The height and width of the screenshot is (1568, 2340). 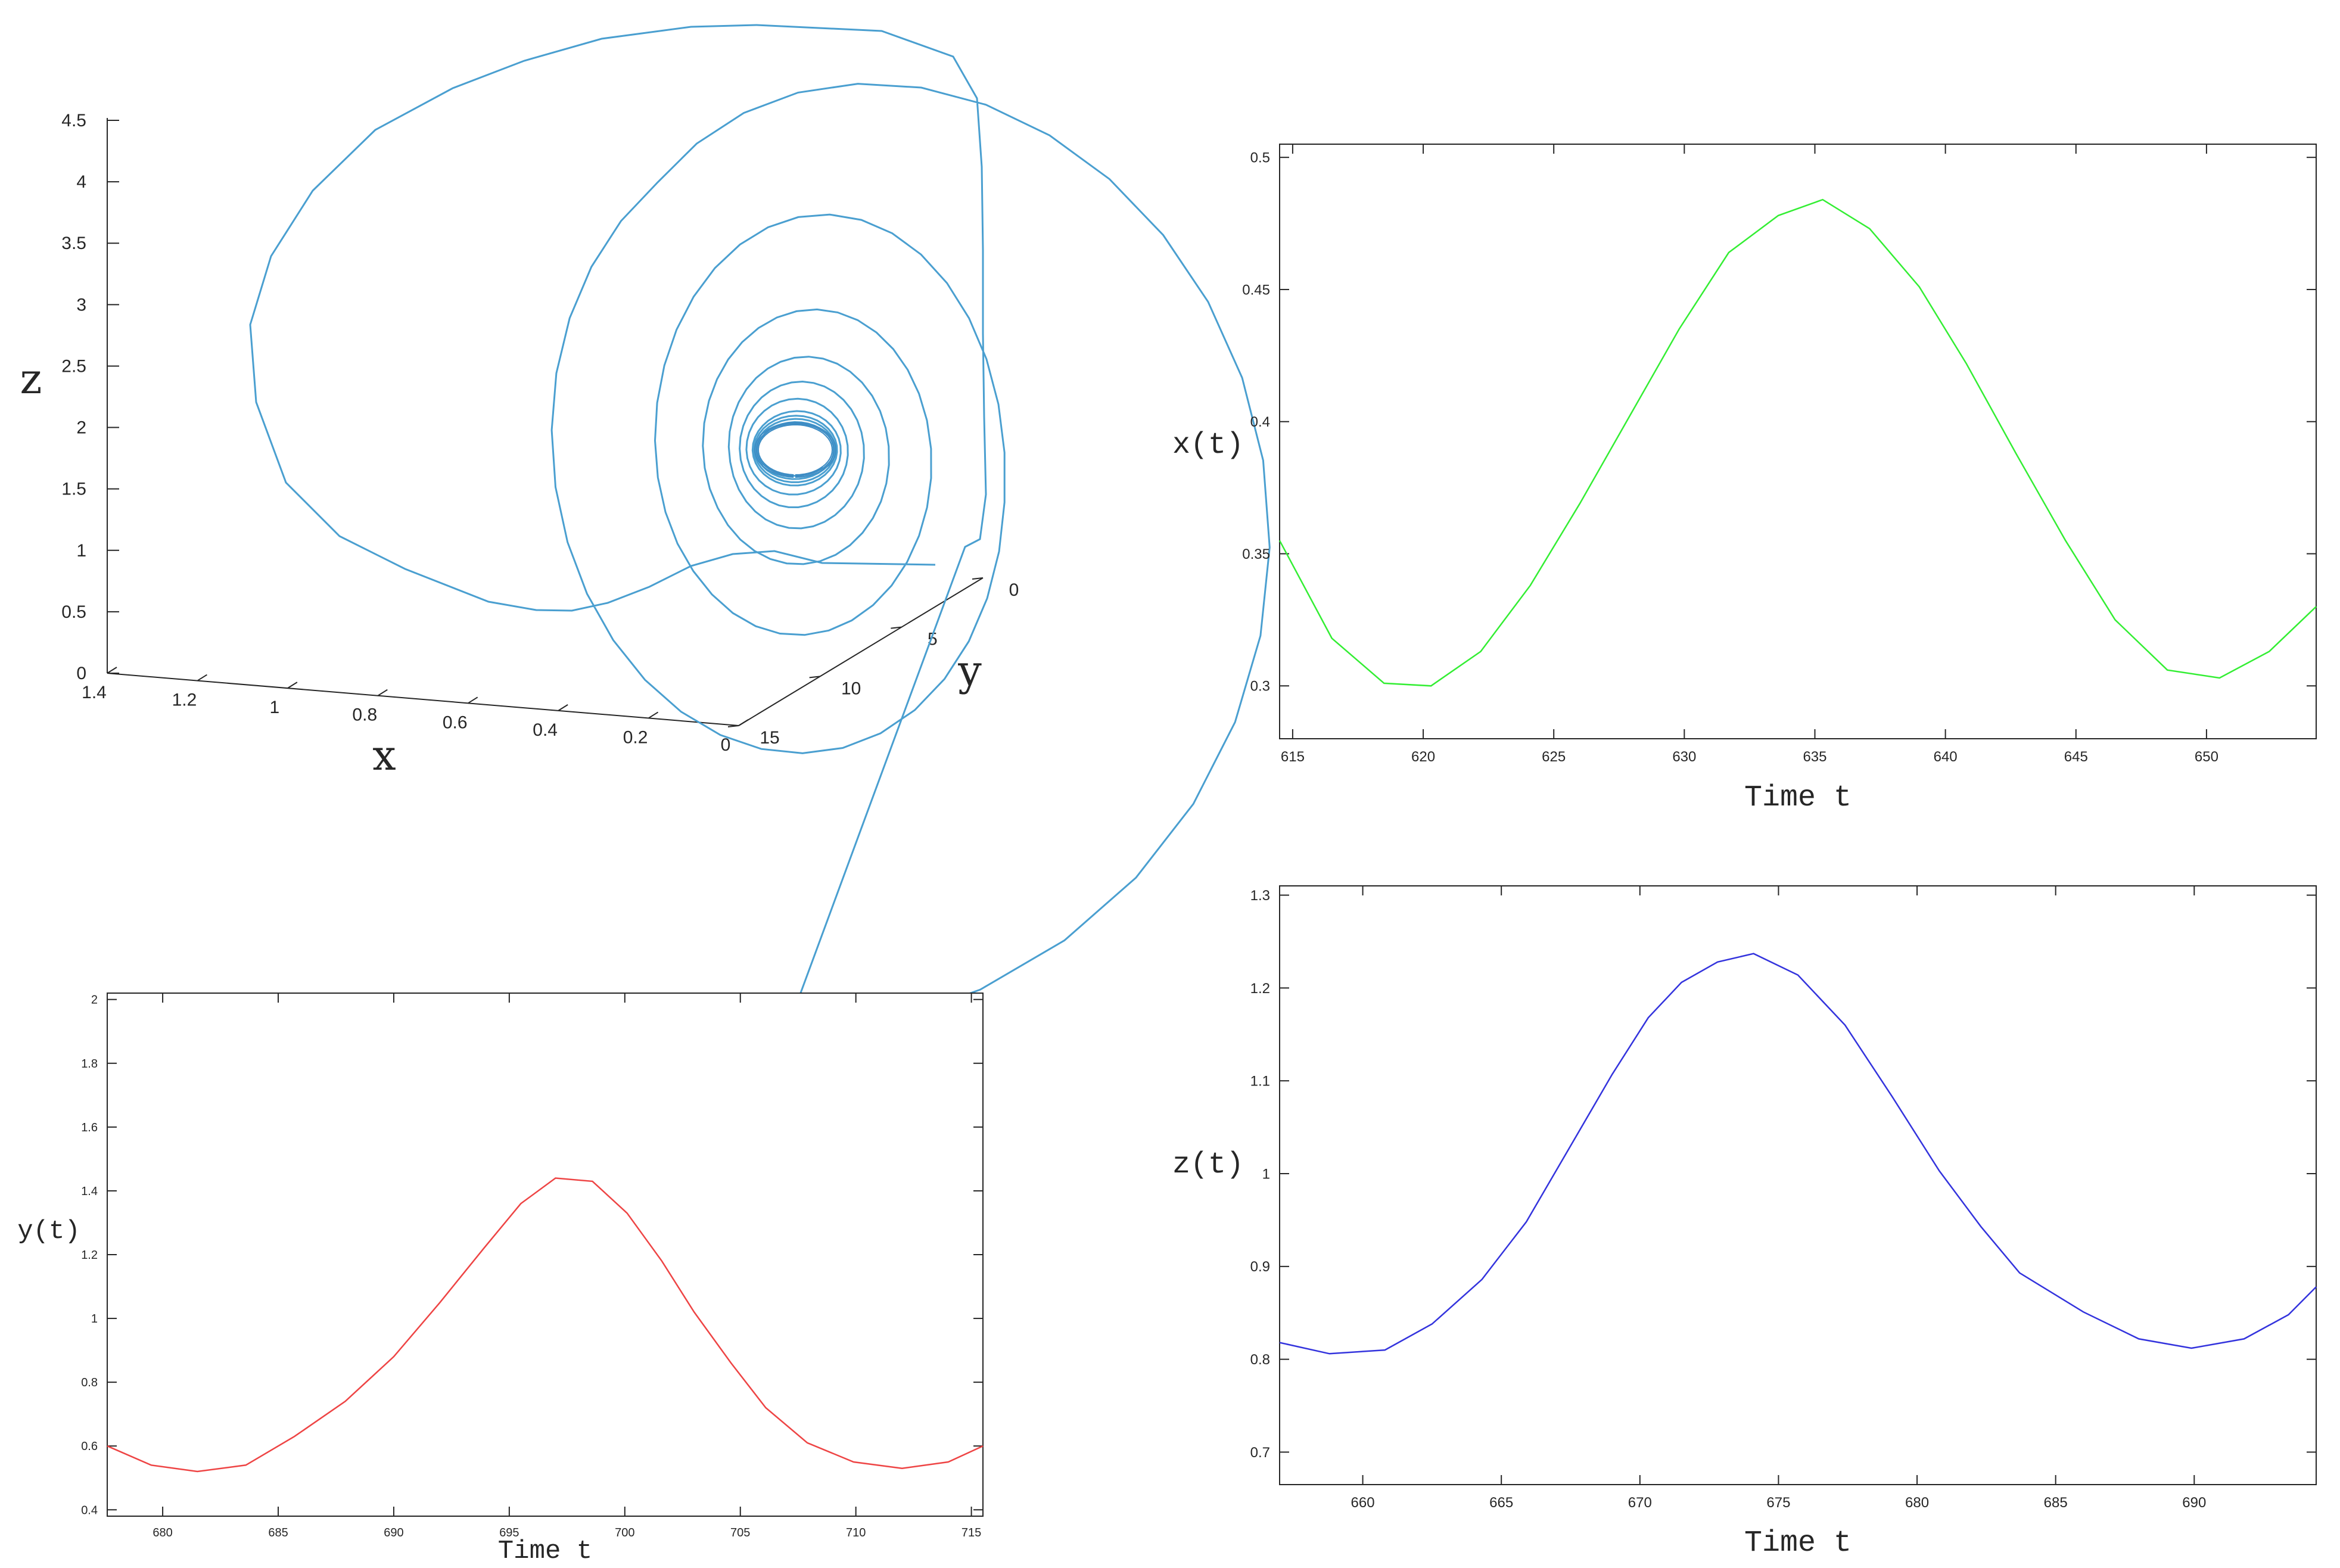 I want to click on x-tick-label: 625, so click(x=1554, y=757).